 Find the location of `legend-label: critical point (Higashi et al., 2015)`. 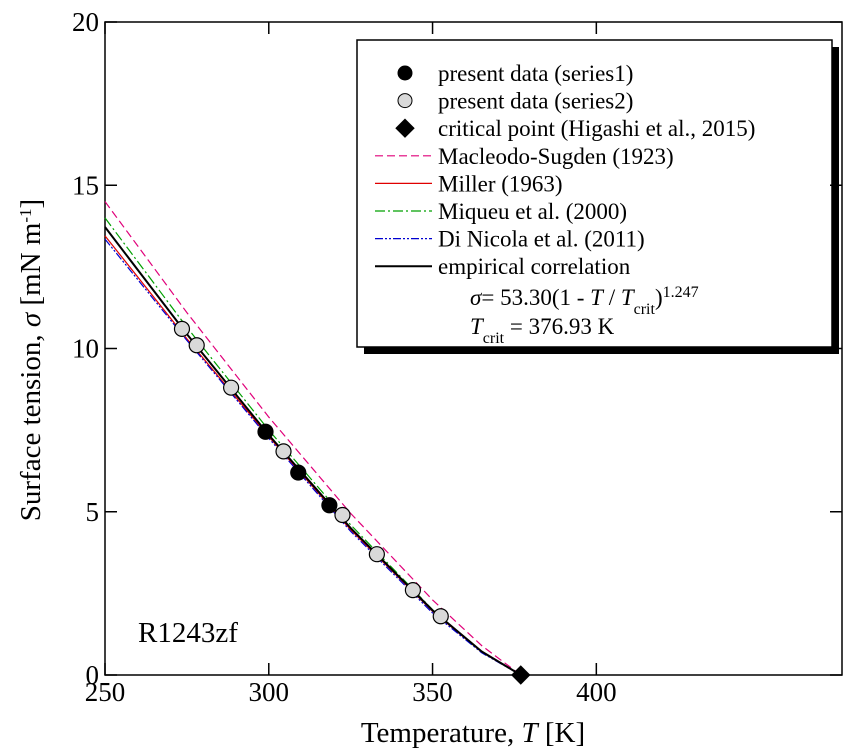

legend-label: critical point (Higashi et al., 2015) is located at coordinates (596, 128).